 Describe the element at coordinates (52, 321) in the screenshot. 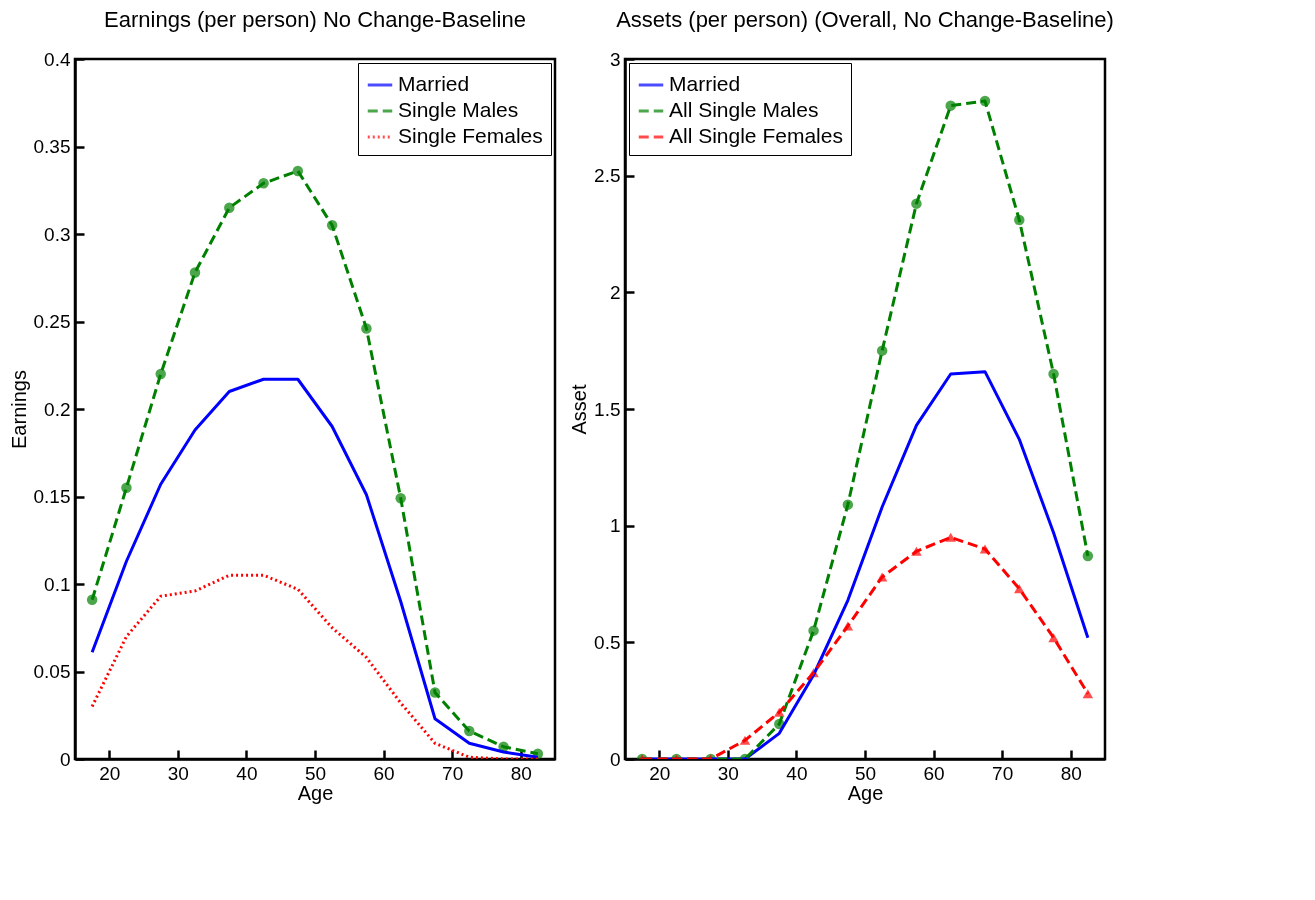

I see `y-tick-label: 0.25` at that location.